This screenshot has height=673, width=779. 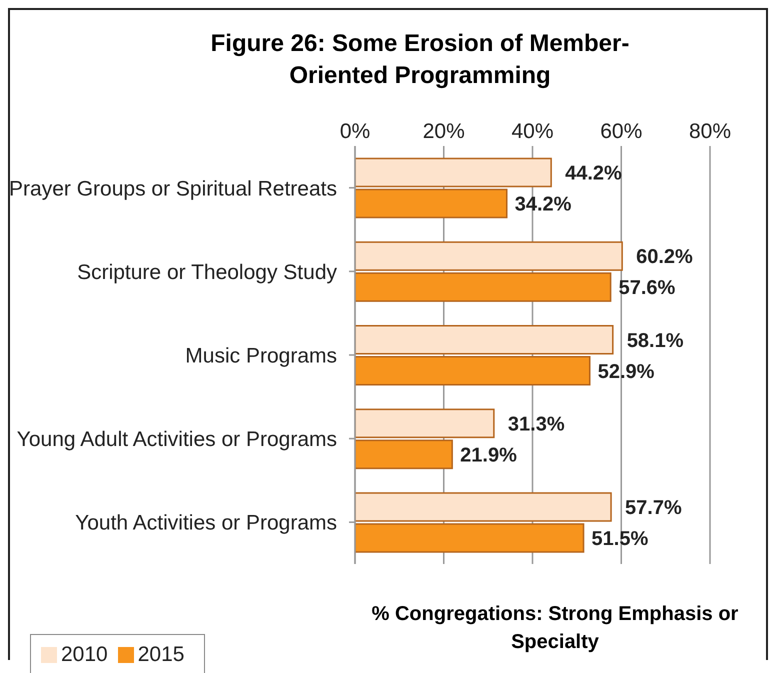 I want to click on data-label: 58.1%, so click(x=655, y=341).